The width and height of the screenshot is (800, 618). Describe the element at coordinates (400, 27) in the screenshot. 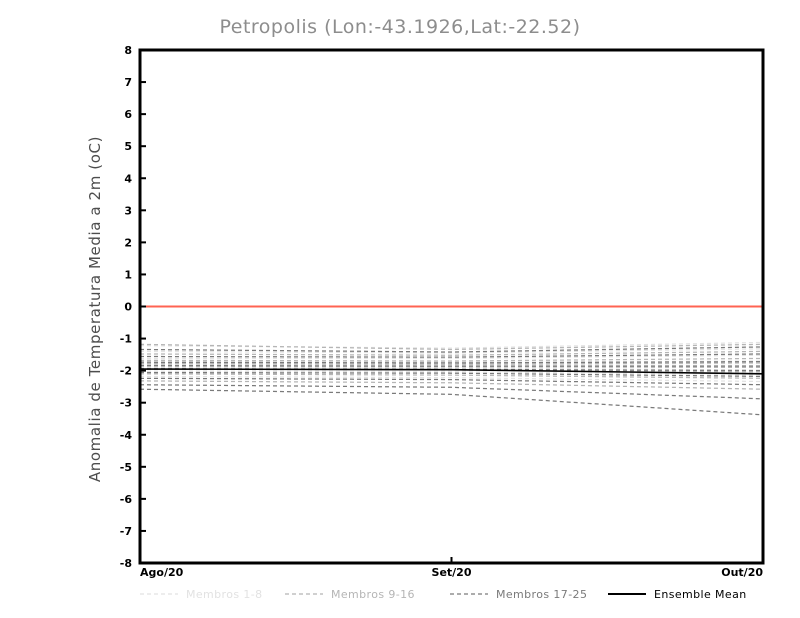

I see `page-title: Petropolis (Lon:-43.1926,Lat:-22.52)` at that location.